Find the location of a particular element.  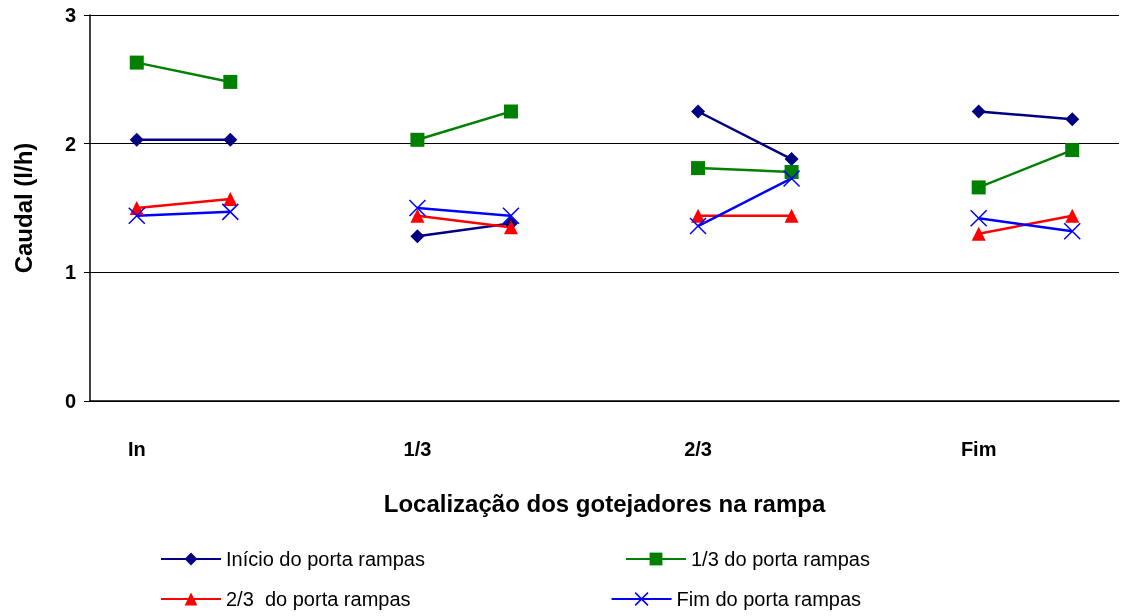

x-axis-title: Localização dos gotejadores na rampa is located at coordinates (604, 503).